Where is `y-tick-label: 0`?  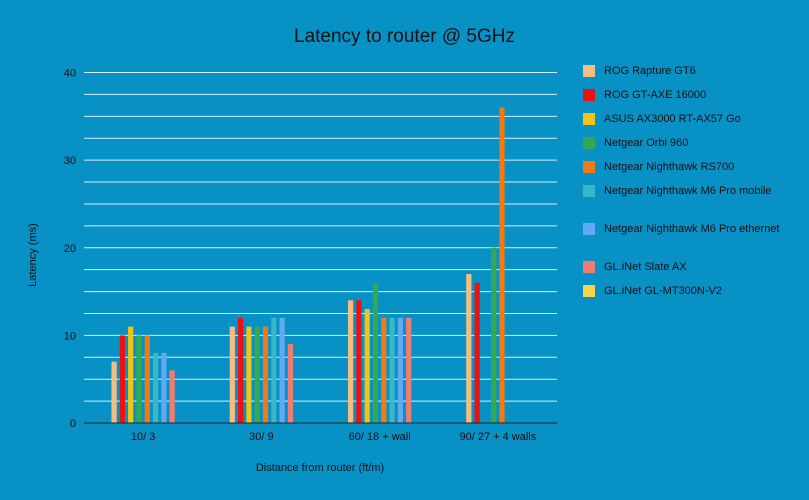 y-tick-label: 0 is located at coordinates (73, 424).